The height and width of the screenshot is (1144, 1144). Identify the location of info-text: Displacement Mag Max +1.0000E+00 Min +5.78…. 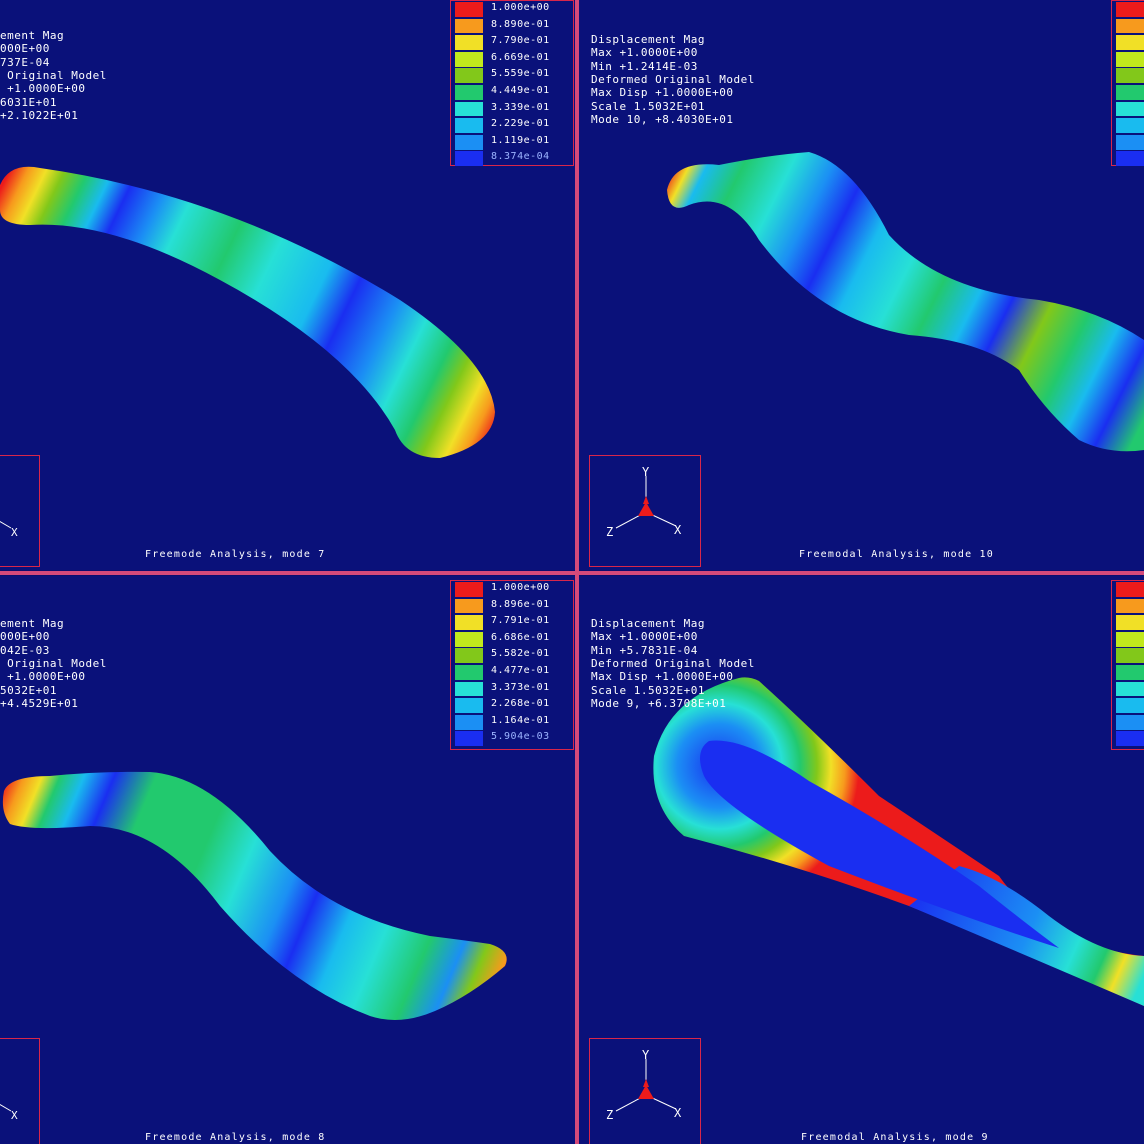
(673, 663).